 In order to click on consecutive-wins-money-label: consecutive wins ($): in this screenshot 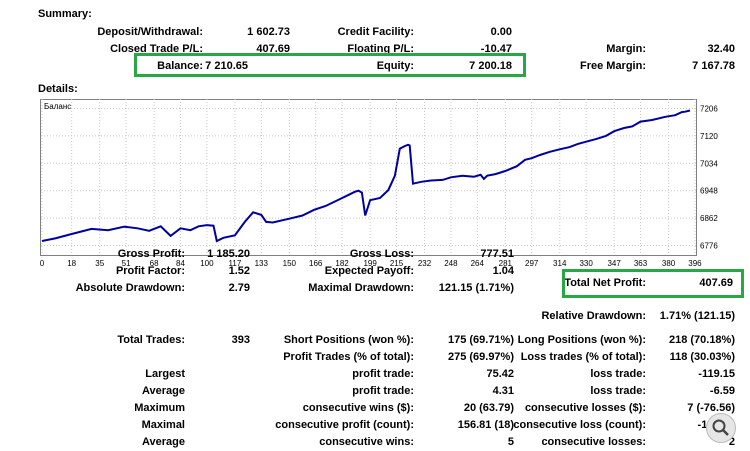, I will do `click(358, 408)`.